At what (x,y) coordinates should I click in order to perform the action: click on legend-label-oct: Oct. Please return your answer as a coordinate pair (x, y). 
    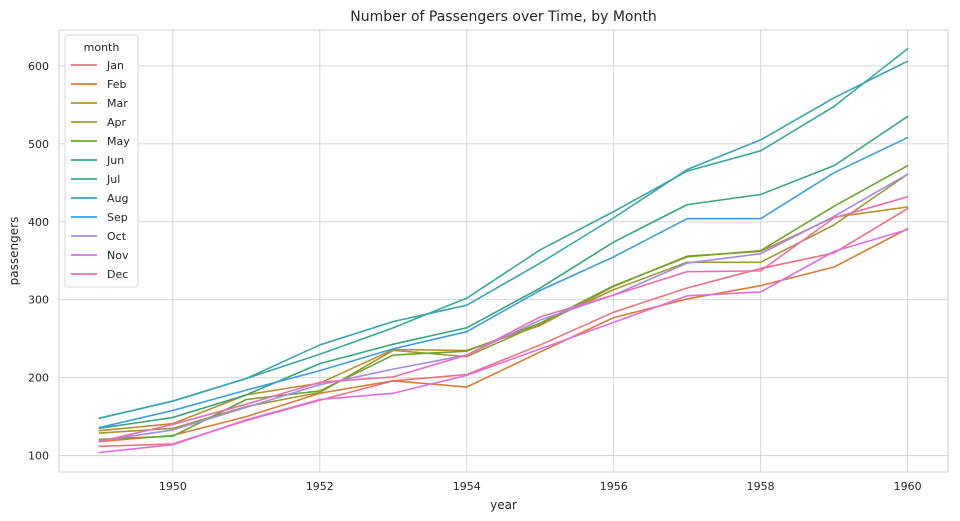
    Looking at the image, I should click on (117, 236).